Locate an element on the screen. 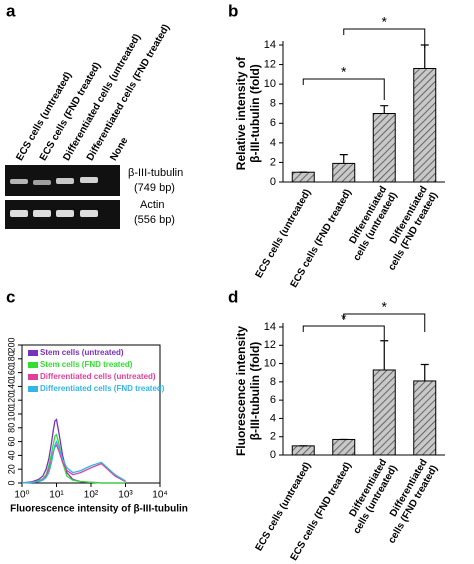  band-size: (556 bp) is located at coordinates (154, 220).